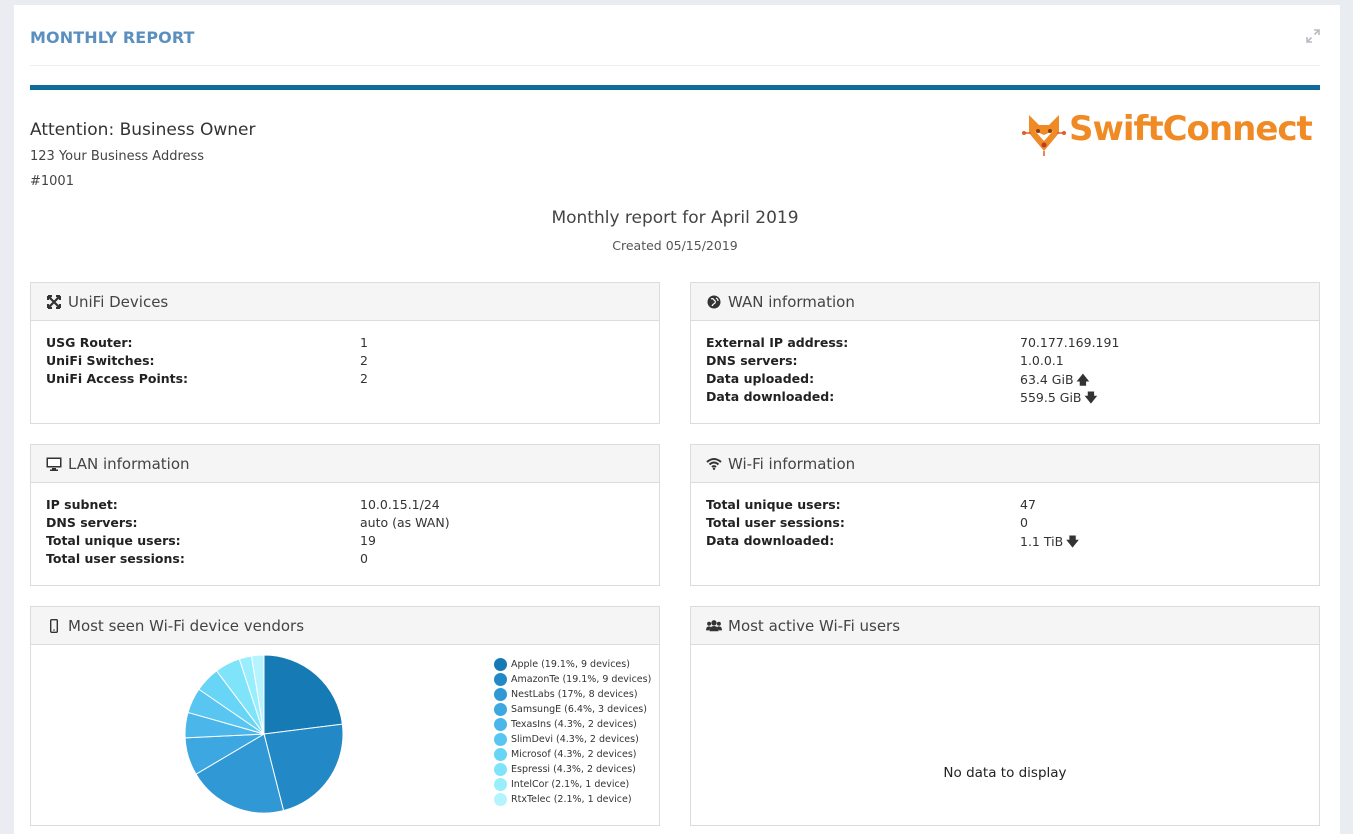 This screenshot has width=1353, height=834. I want to click on row-label: USG Router:, so click(89, 342).